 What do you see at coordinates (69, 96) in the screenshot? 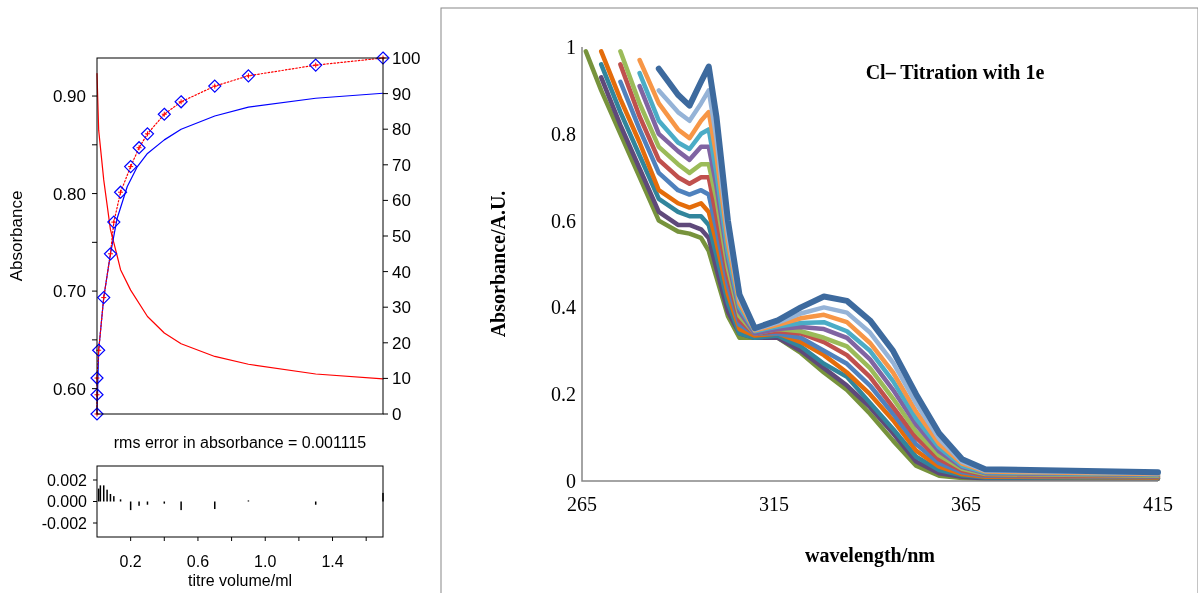
I see `y-tick-label: 0.90` at bounding box center [69, 96].